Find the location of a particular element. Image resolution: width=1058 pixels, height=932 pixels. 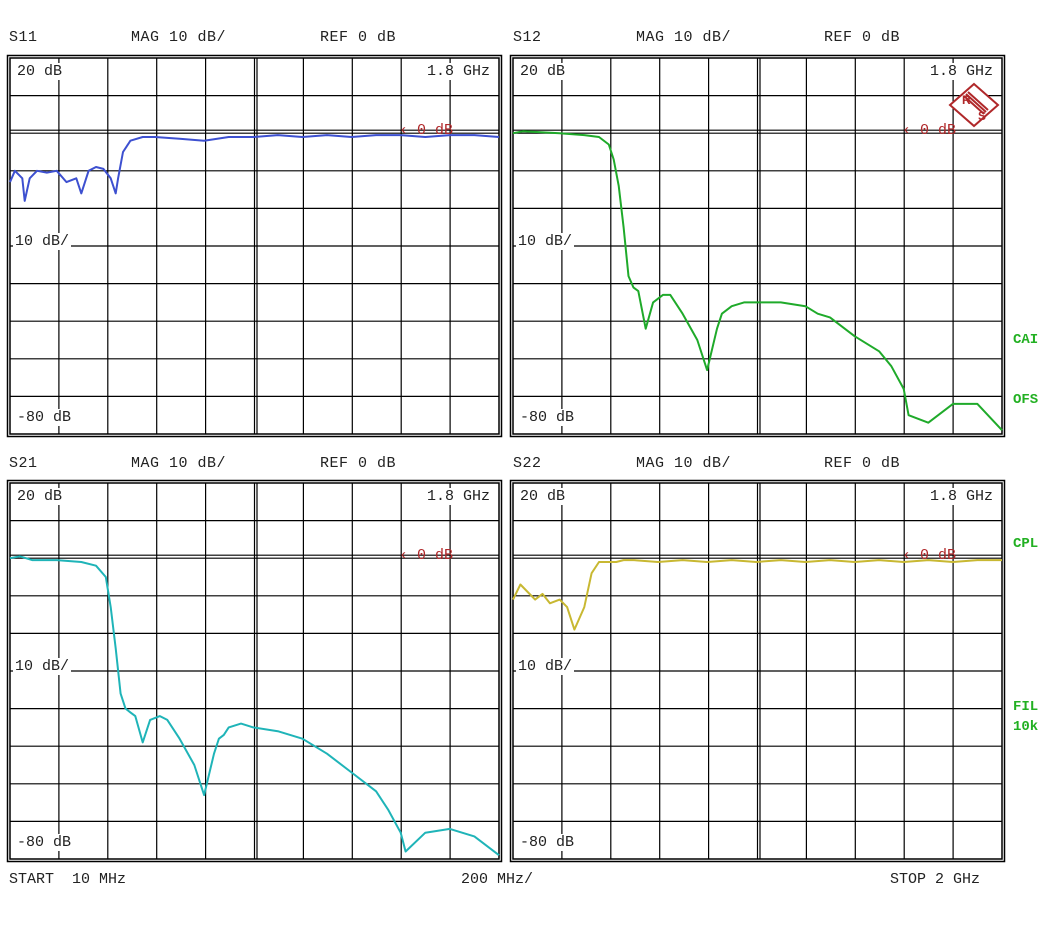

s11-ref-label: REF 0 dB is located at coordinates (358, 37).